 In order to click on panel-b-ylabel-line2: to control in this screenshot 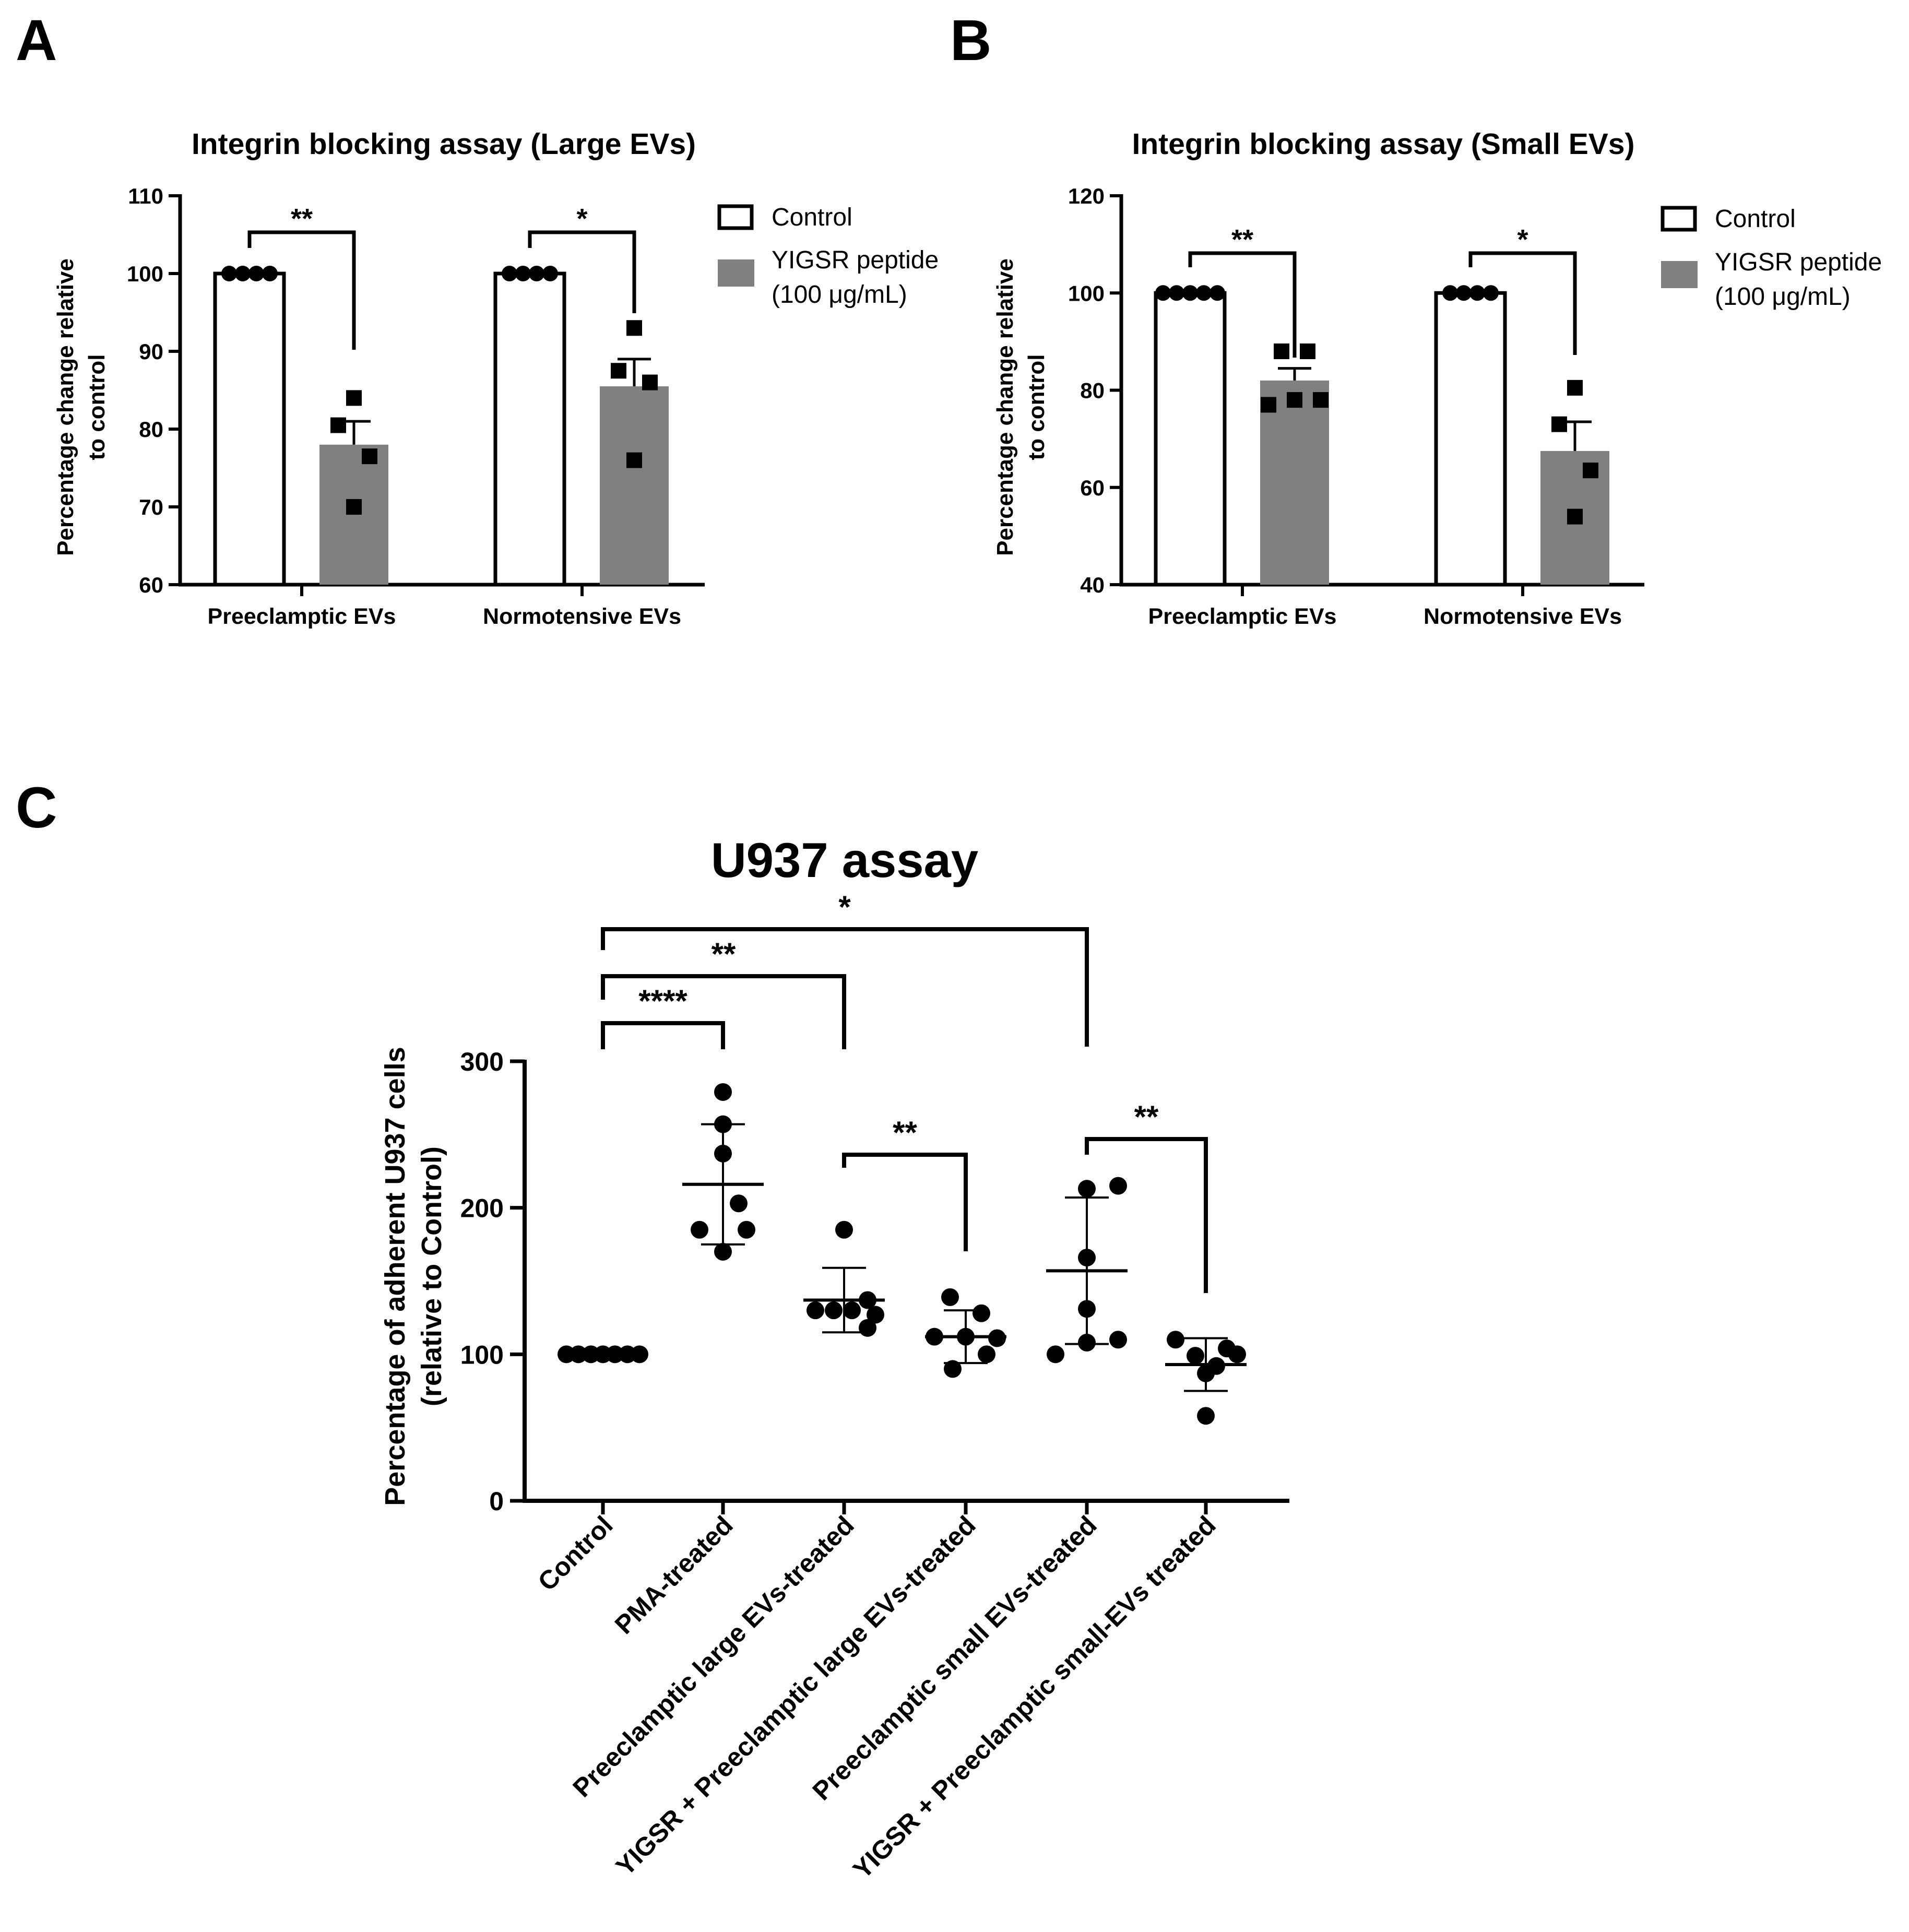, I will do `click(1036, 407)`.